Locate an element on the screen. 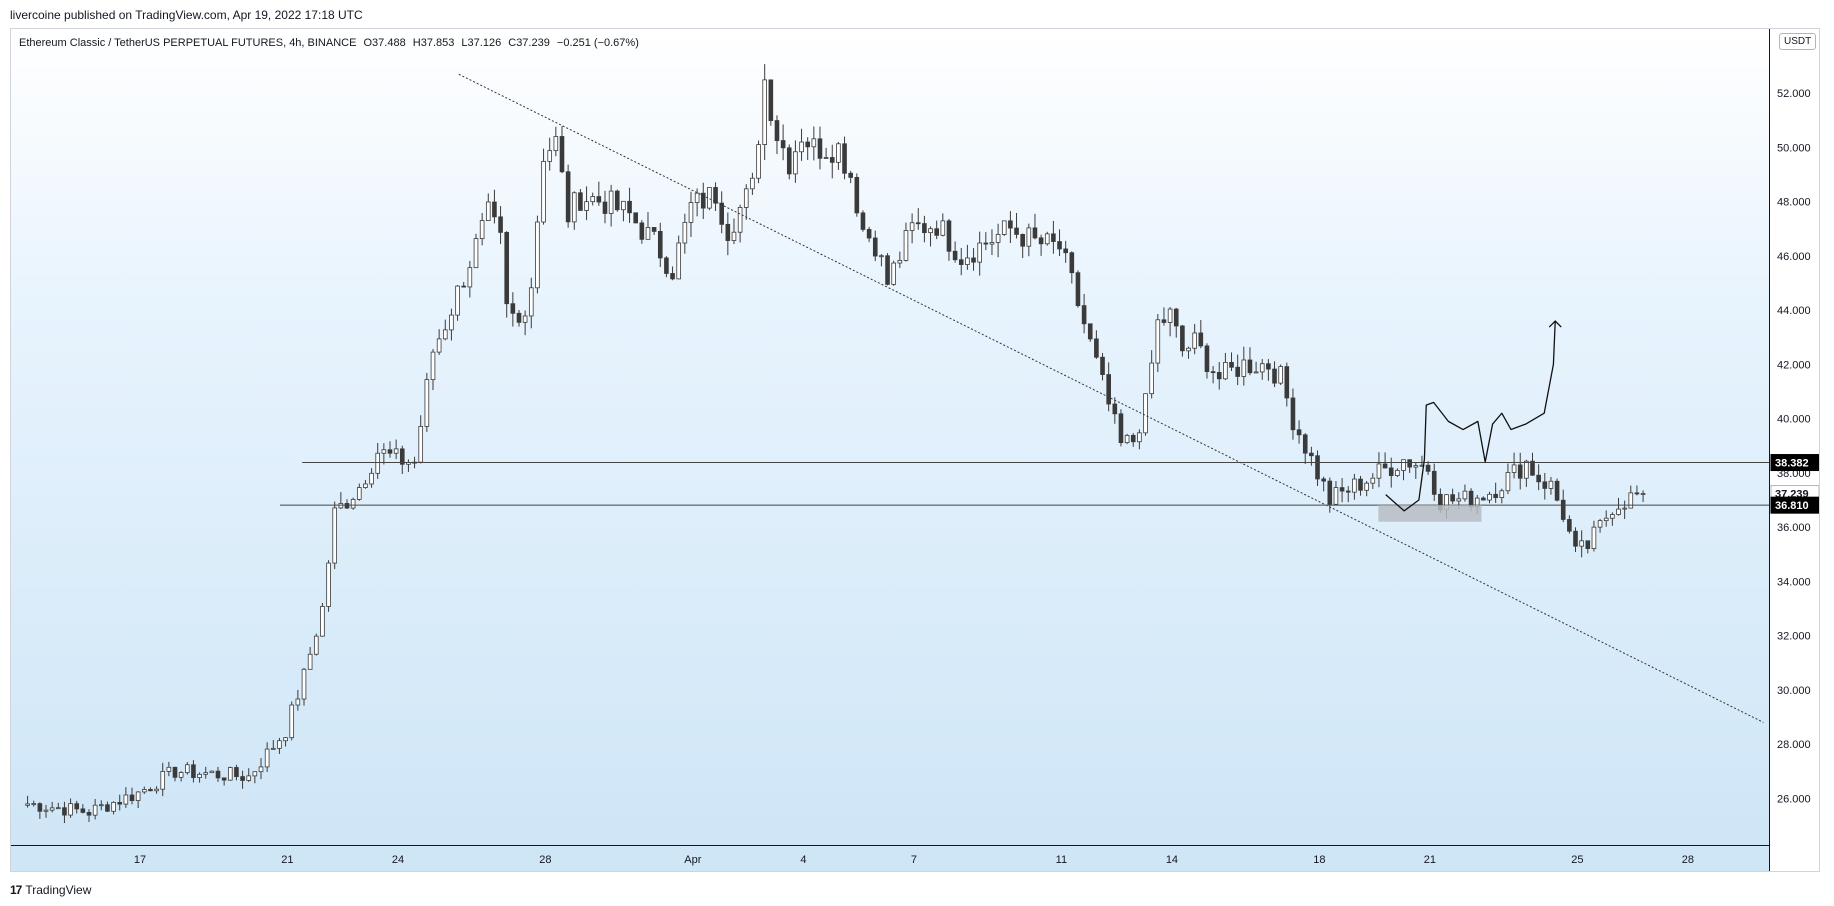 The width and height of the screenshot is (1834, 906). x-tick-label: 4 is located at coordinates (803, 860).